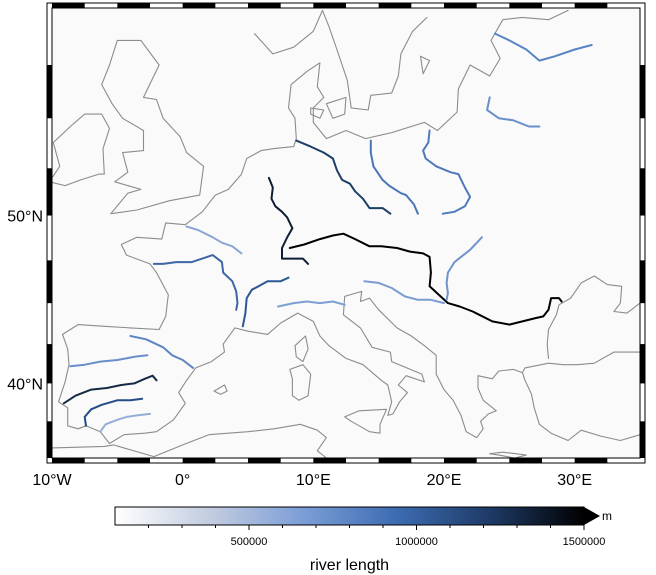 The image size is (656, 575). What do you see at coordinates (195, 282) in the screenshot?
I see `river-loire` at bounding box center [195, 282].